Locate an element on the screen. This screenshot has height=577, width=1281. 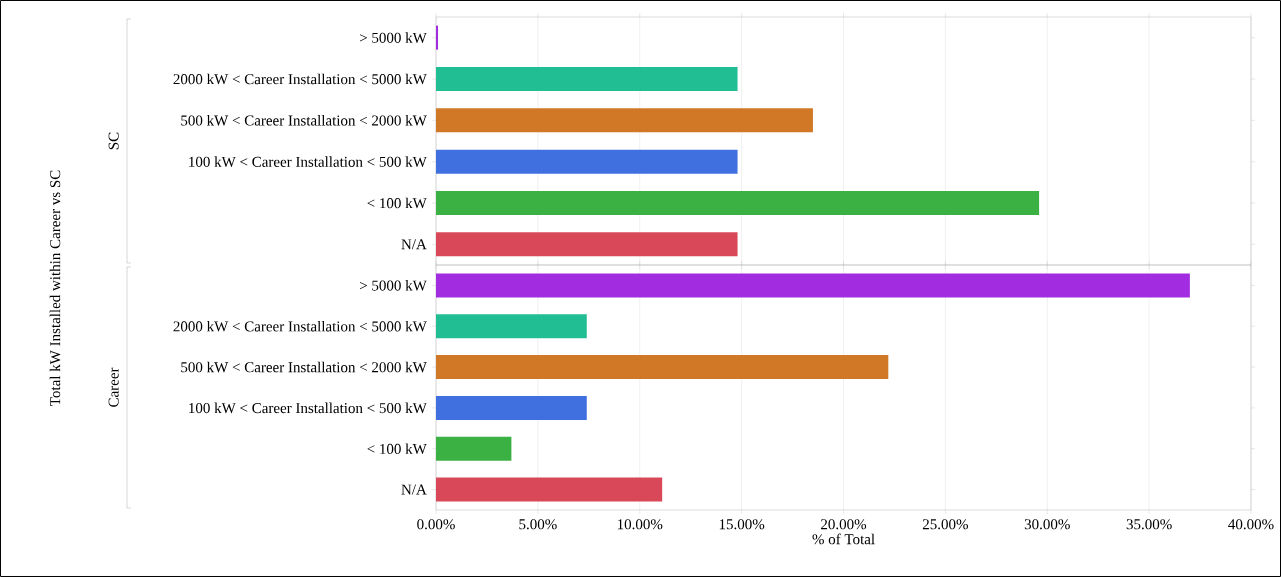
y-axis-title: SC is located at coordinates (113, 141).